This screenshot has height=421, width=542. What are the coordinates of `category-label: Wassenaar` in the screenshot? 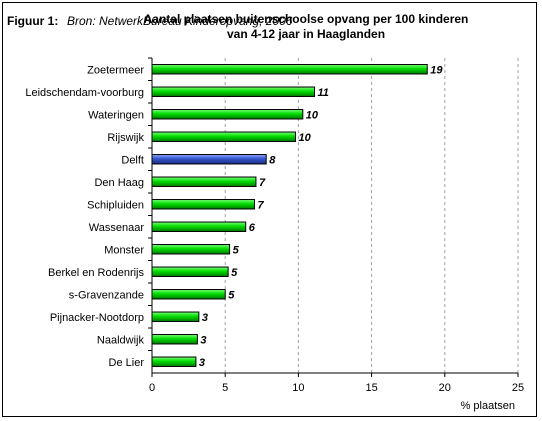 It's located at (117, 228).